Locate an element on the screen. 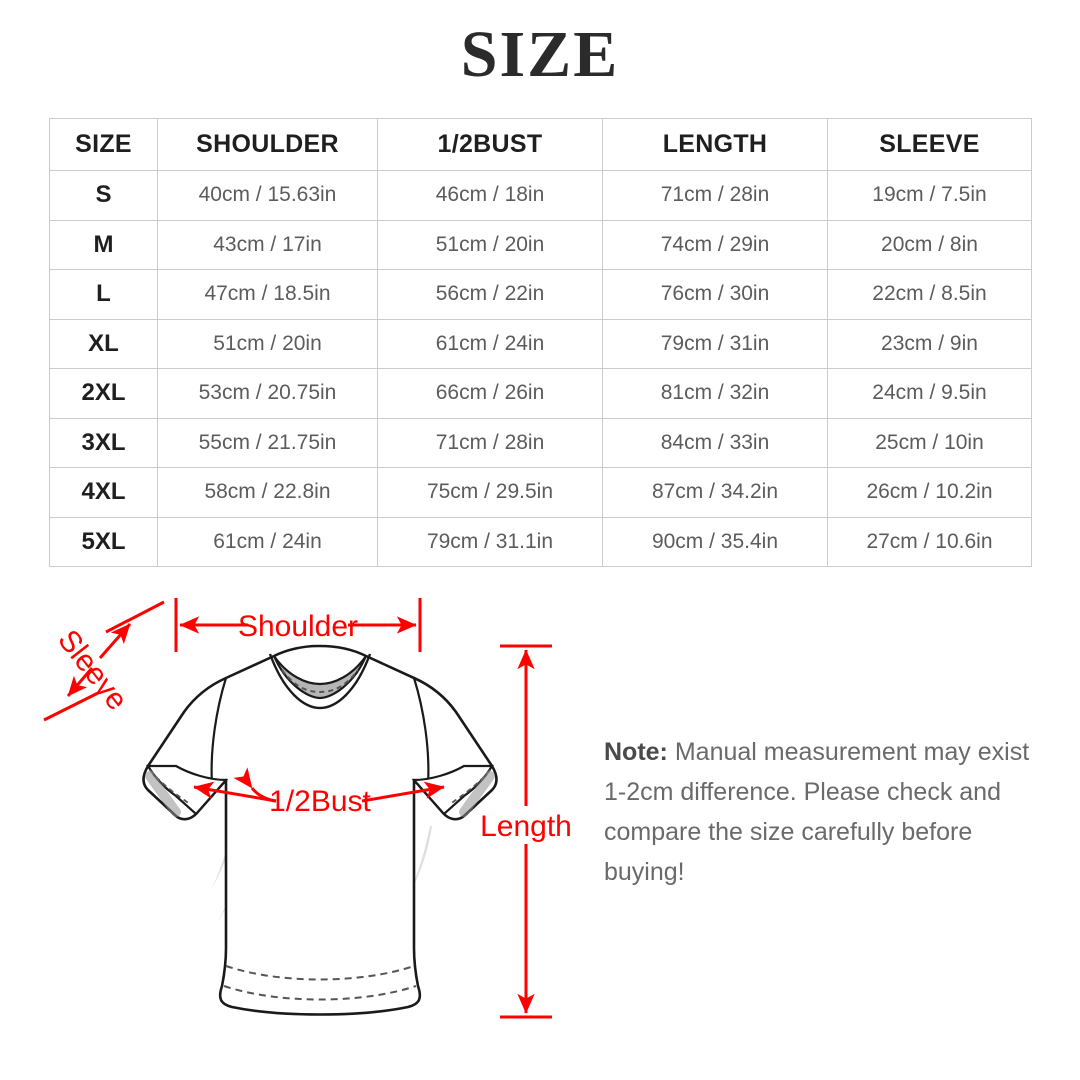 Image resolution: width=1080 pixels, height=1080 pixels. tshirt-collar-line is located at coordinates (320, 681).